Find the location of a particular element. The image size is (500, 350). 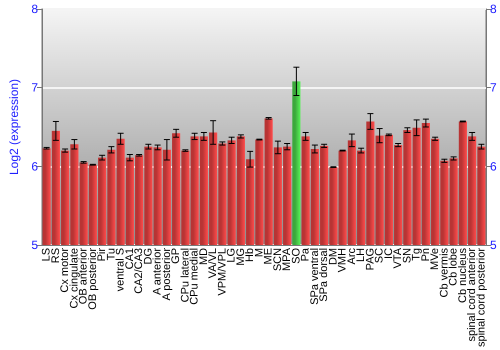

y-tick-label: 6 is located at coordinates (34, 166).